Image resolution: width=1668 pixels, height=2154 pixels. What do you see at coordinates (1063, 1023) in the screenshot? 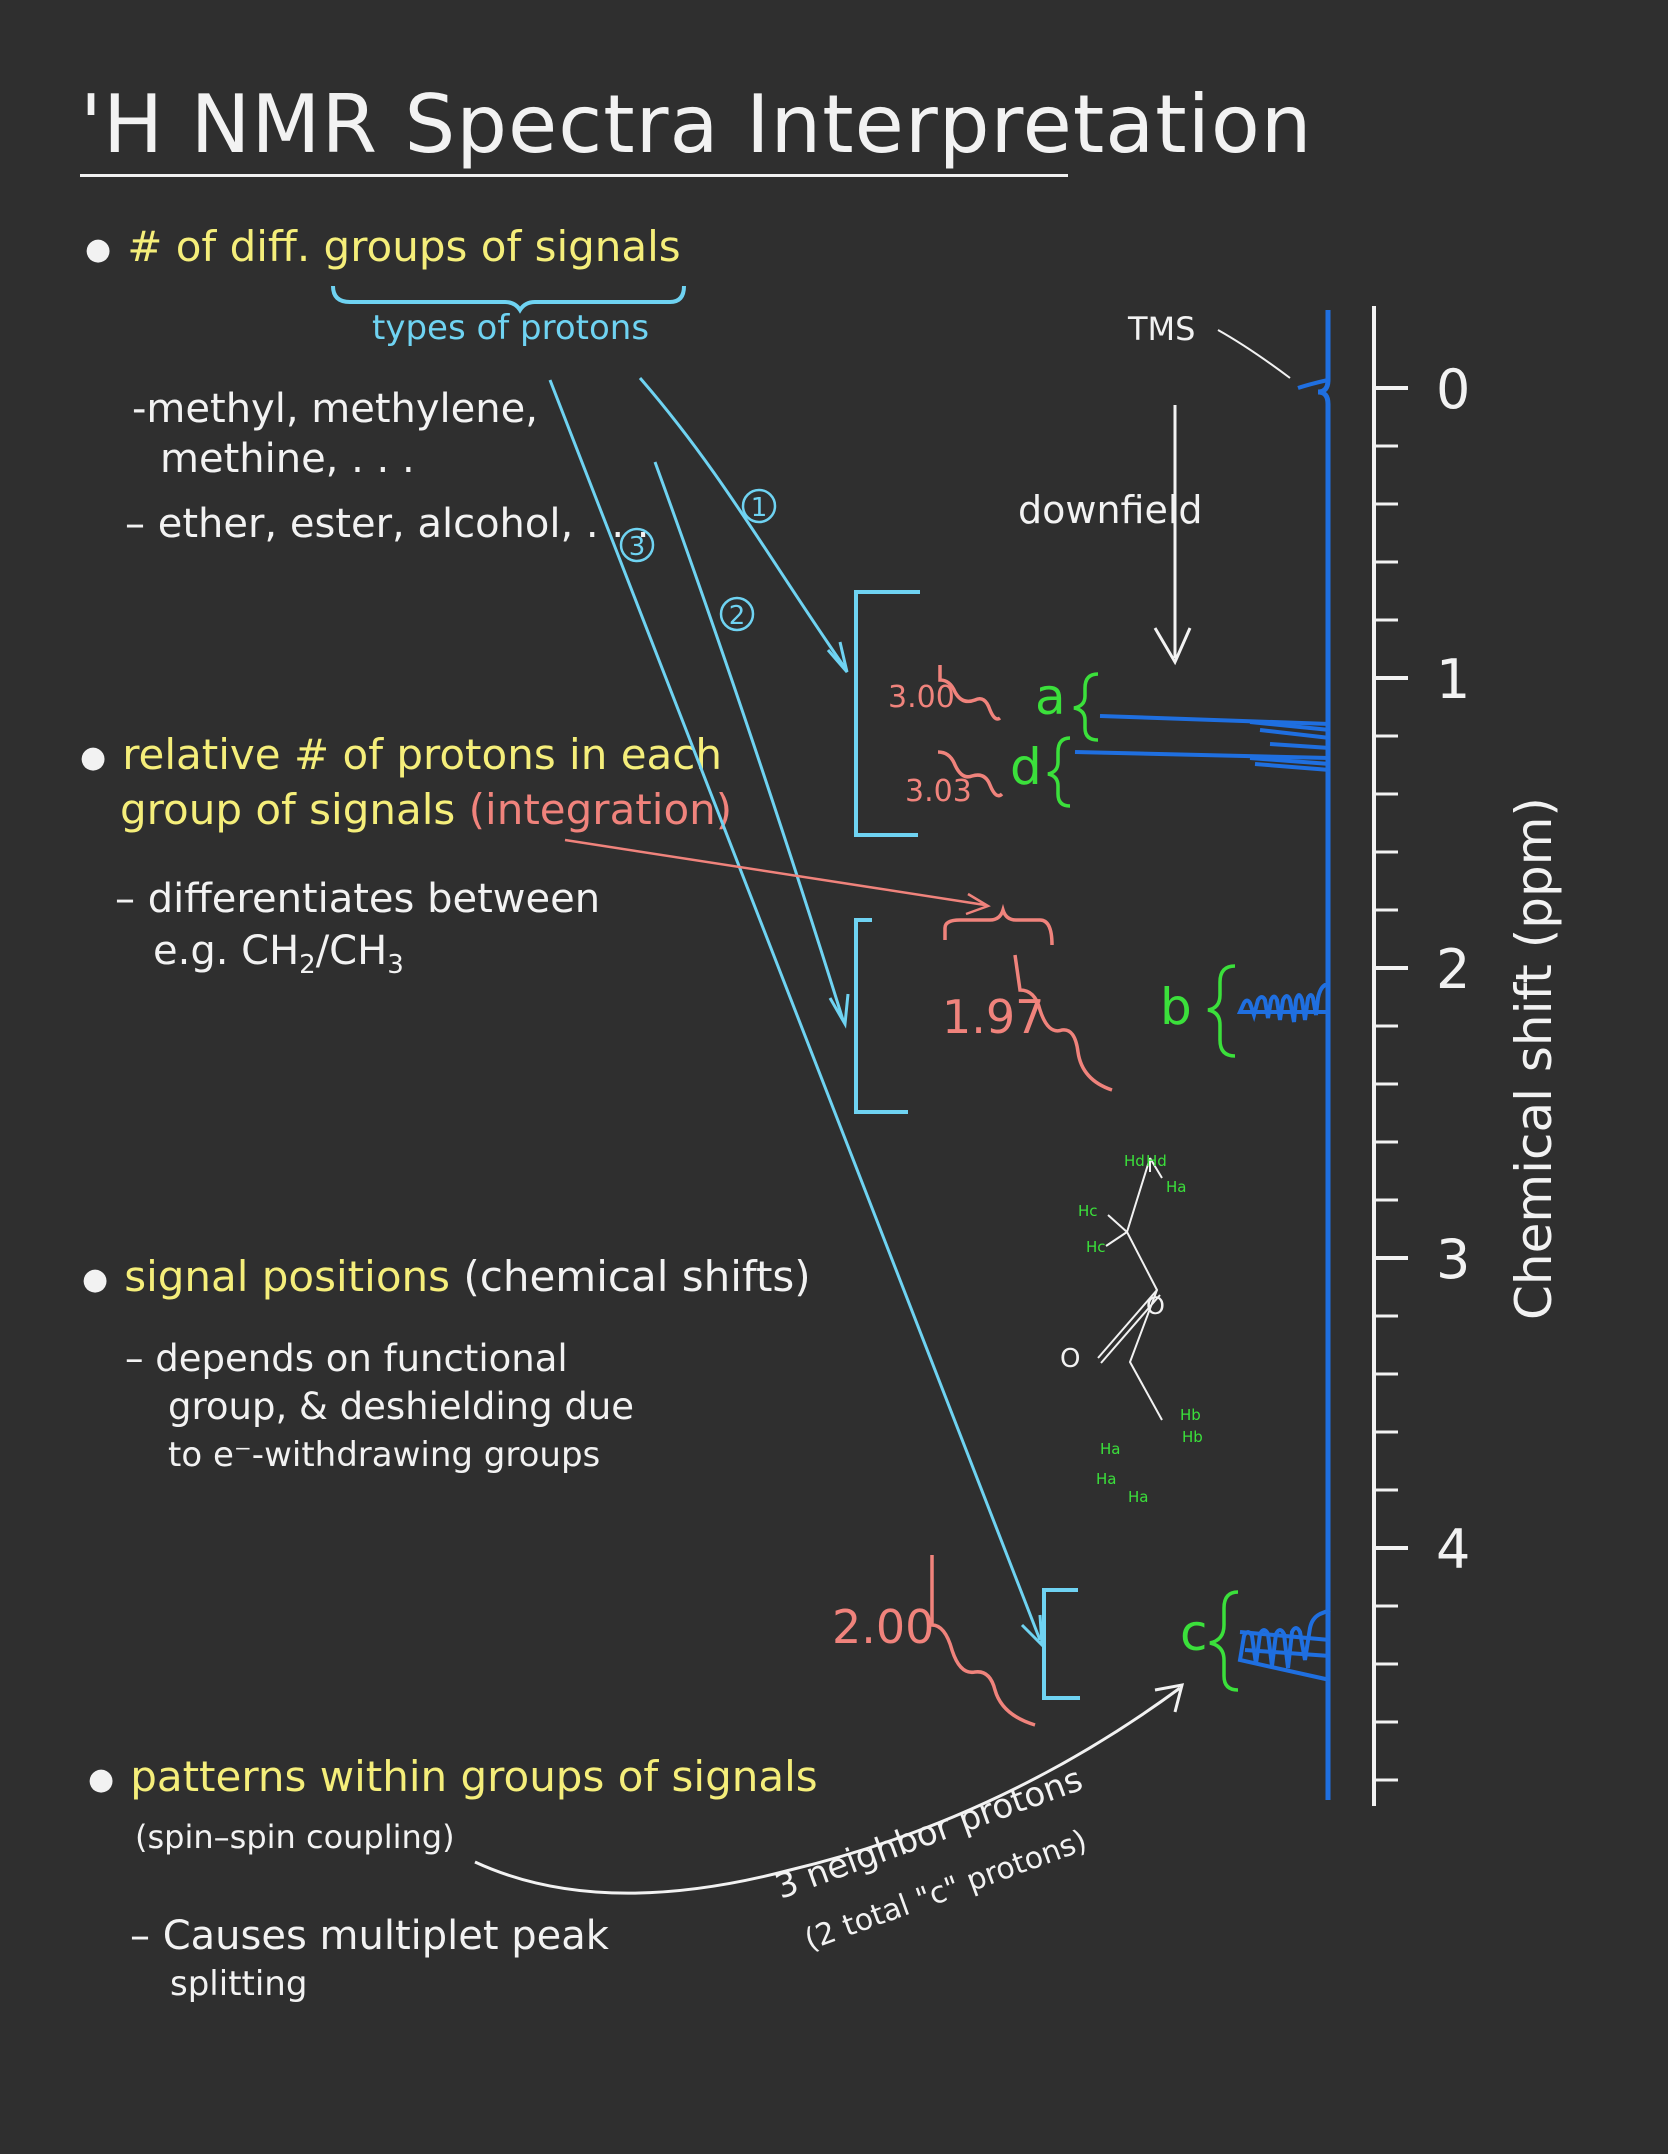
I see `integration-curve-b` at bounding box center [1063, 1023].